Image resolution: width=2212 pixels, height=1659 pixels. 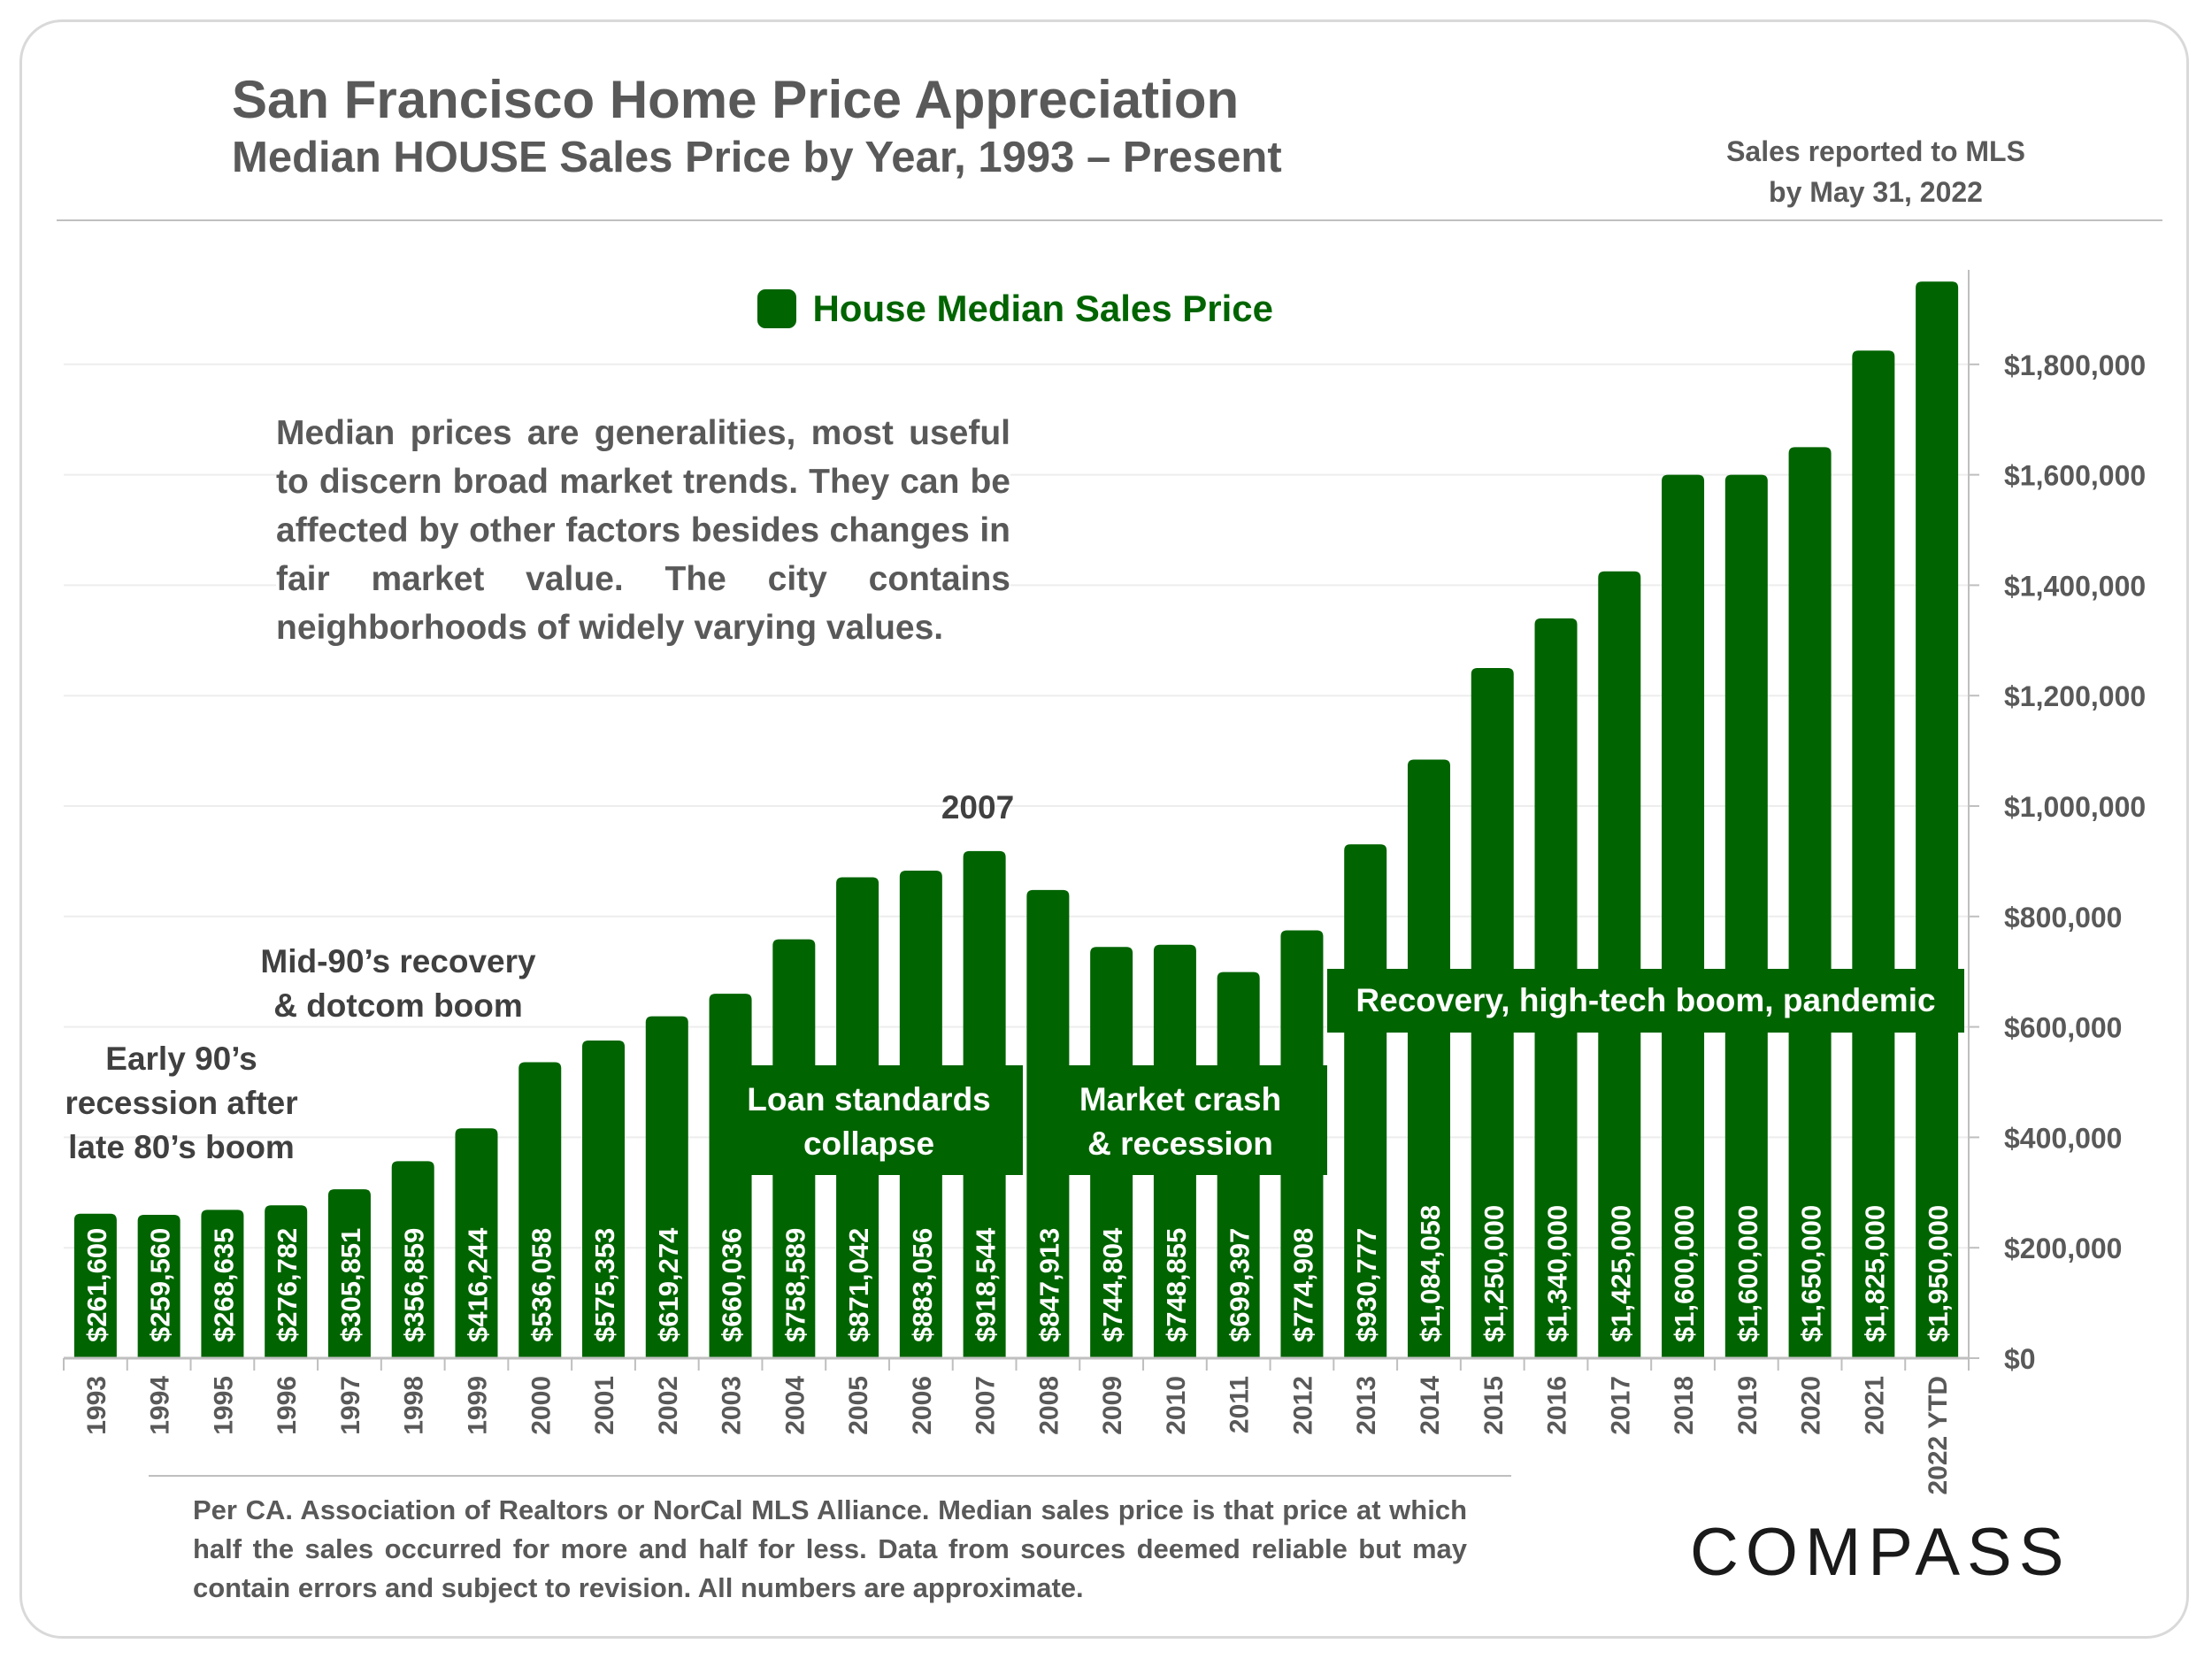 What do you see at coordinates (1621, 1406) in the screenshot?
I see `x-tick-label: 2017` at bounding box center [1621, 1406].